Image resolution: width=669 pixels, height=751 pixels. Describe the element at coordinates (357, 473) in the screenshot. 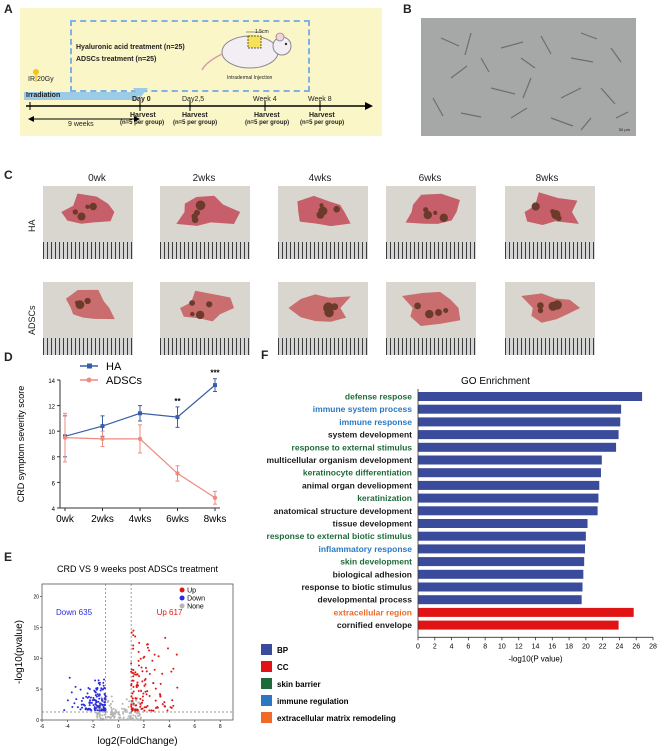

I see `go-term-label: keratinocyte differentiation` at that location.